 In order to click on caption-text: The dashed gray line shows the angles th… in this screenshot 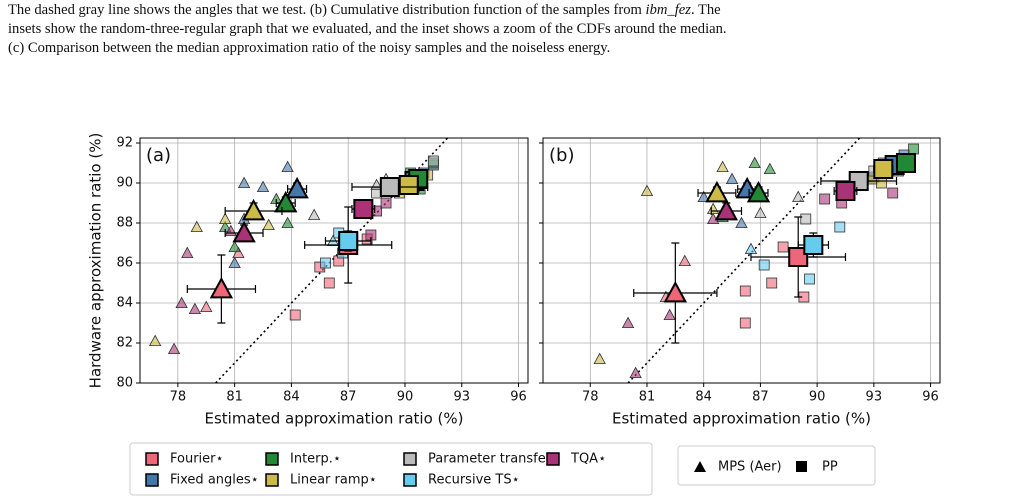, I will do `click(327, 10)`.